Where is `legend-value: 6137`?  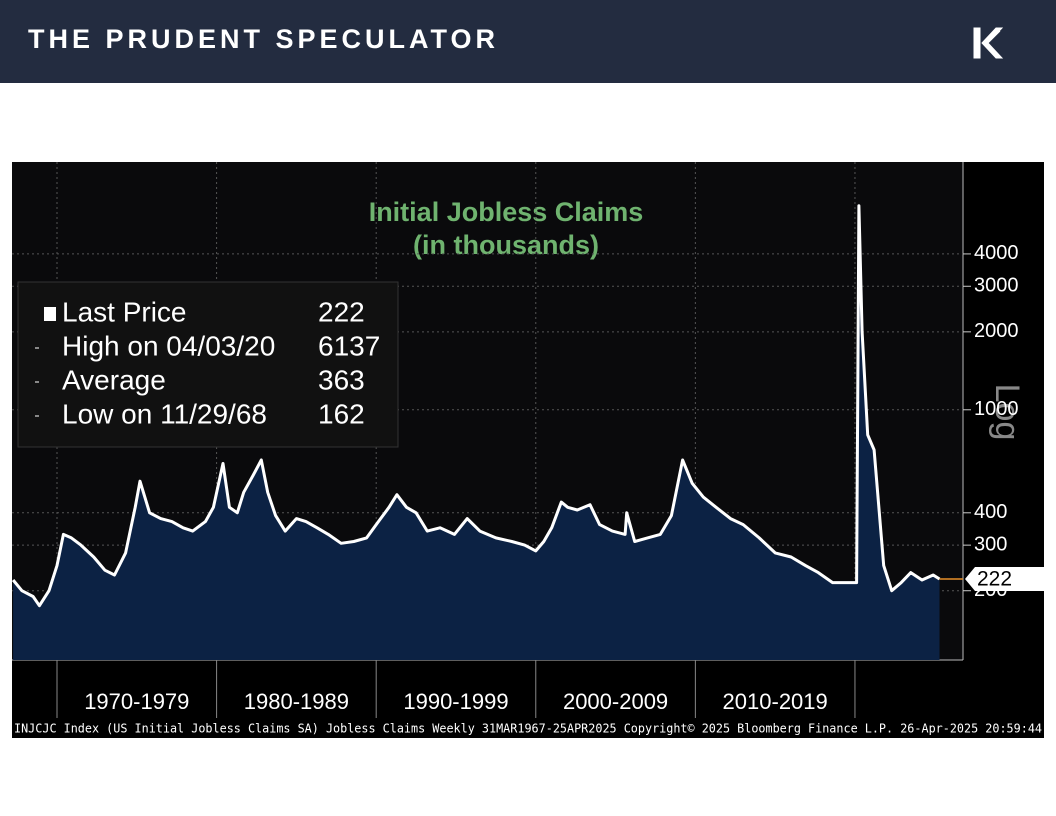 legend-value: 6137 is located at coordinates (349, 345).